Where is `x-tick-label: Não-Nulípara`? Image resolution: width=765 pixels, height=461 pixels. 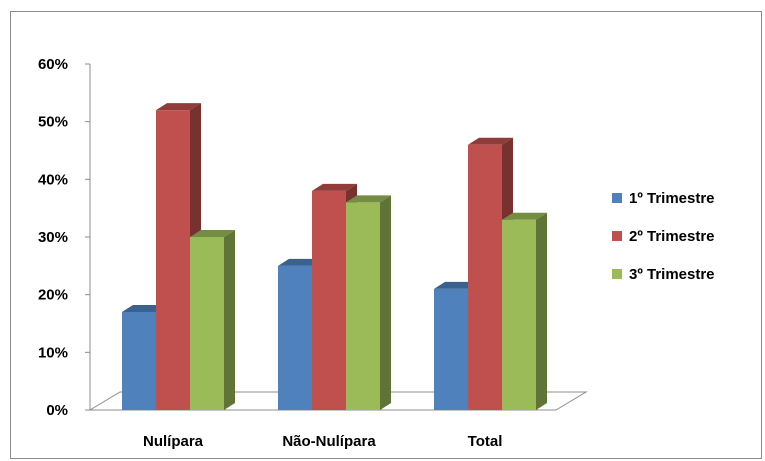
x-tick-label: Não-Nulípara is located at coordinates (329, 441).